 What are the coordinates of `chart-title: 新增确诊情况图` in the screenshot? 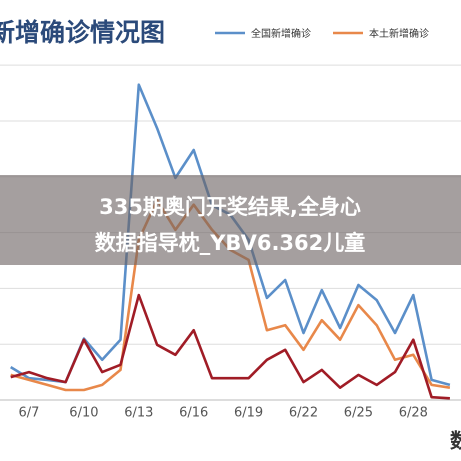 It's located at (82, 32).